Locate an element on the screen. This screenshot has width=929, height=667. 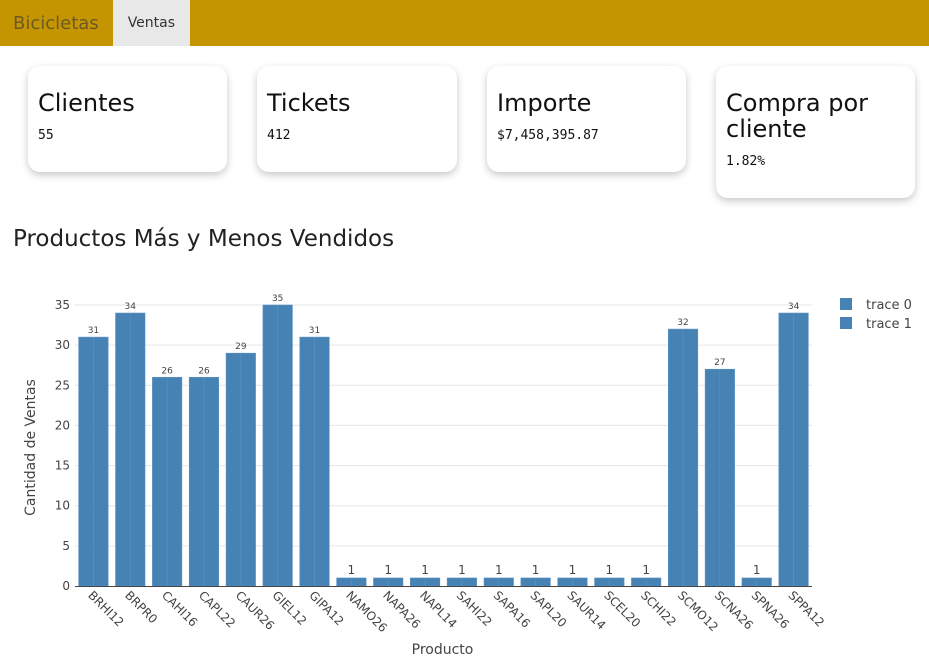
bar-capl22 is located at coordinates (204, 481).